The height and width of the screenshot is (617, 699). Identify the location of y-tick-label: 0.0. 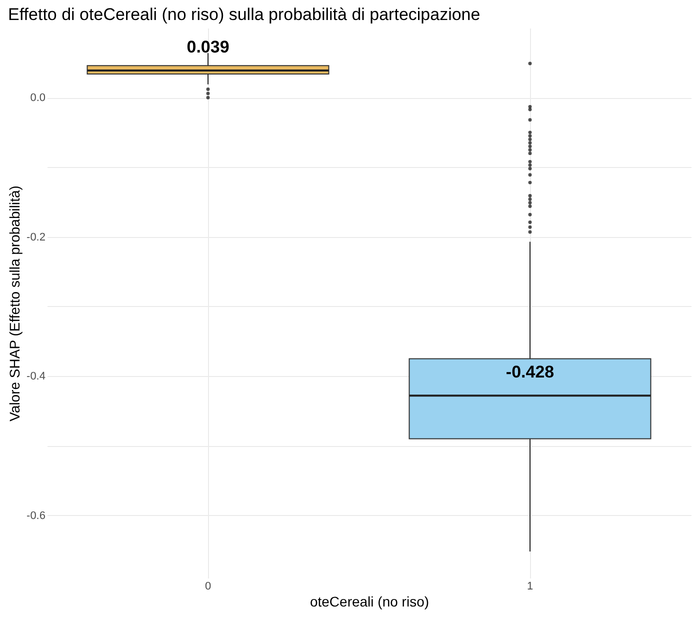
(38, 98).